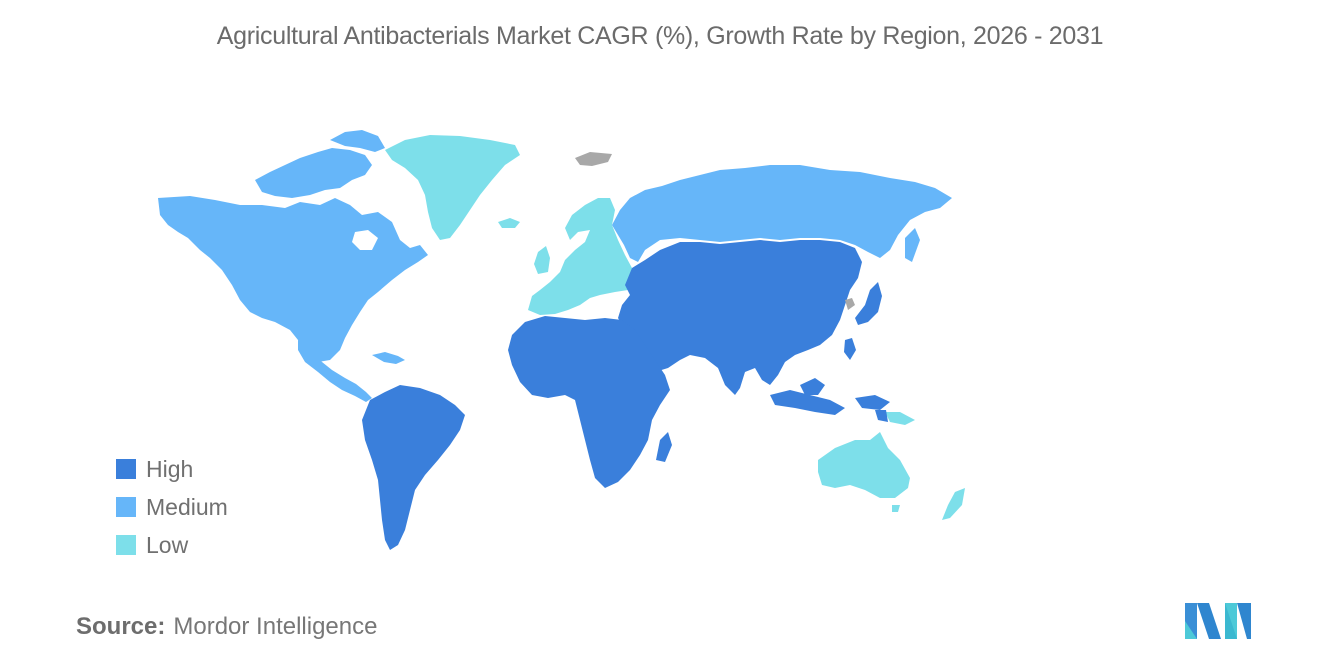  Describe the element at coordinates (896, 508) in the screenshot. I see `region-tasmania` at that location.